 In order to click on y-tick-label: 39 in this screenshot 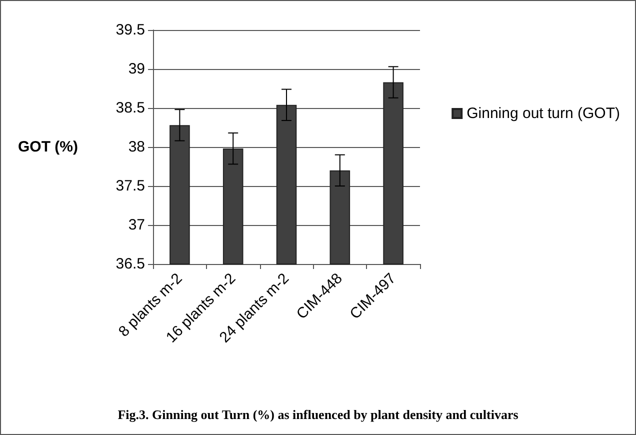, I will do `click(136, 69)`.